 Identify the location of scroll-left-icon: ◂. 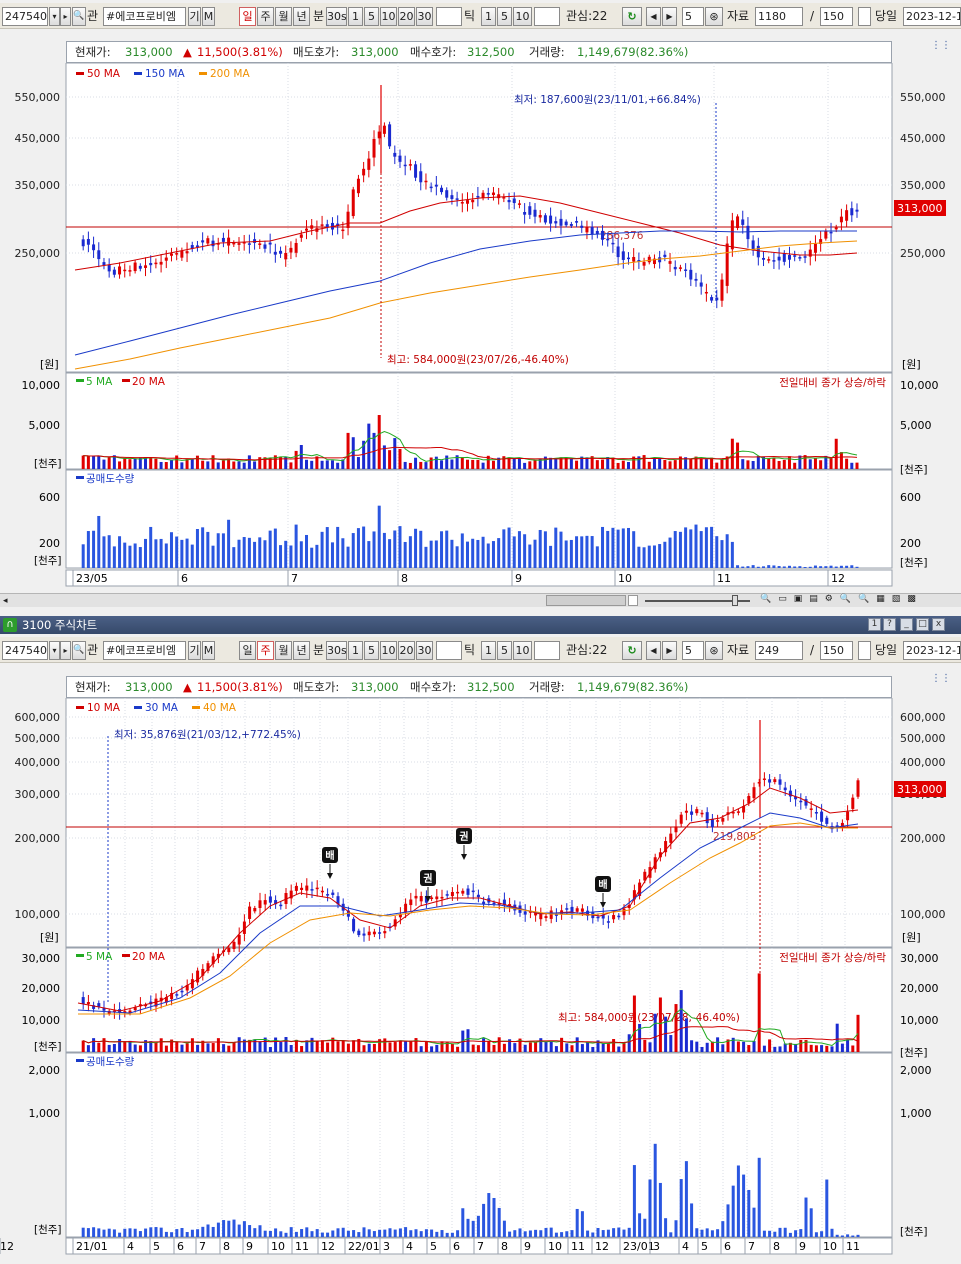
(5, 601).